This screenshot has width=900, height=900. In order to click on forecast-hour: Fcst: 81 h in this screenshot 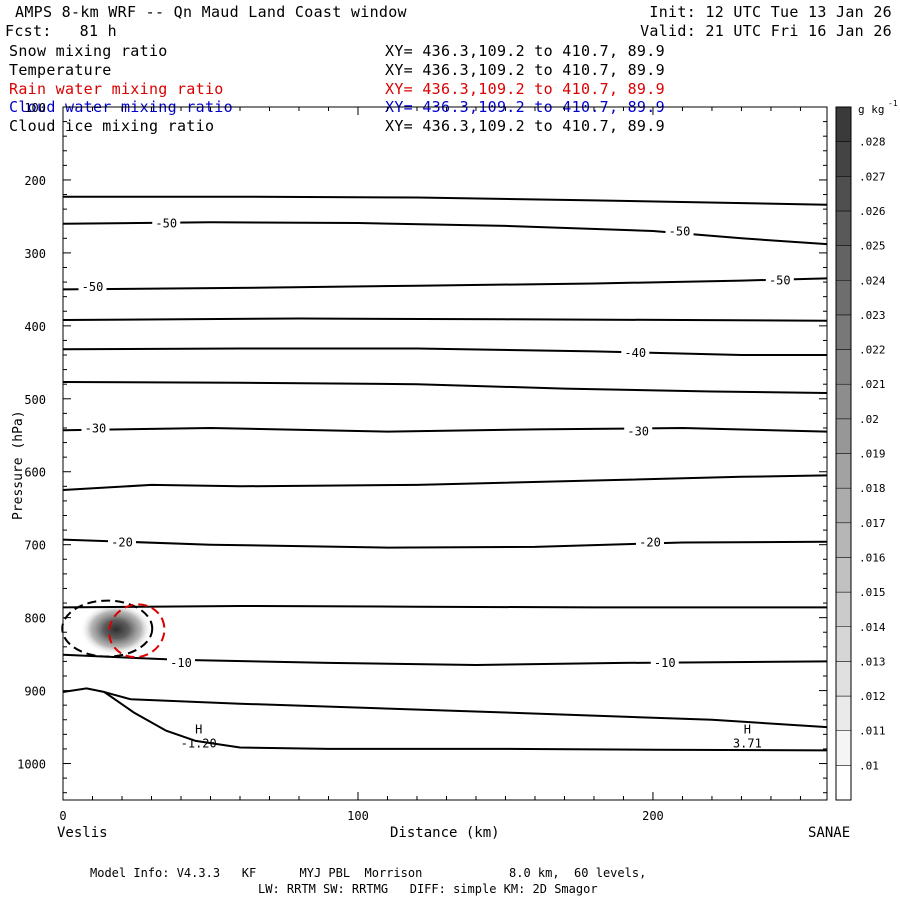, I will do `click(61, 31)`.